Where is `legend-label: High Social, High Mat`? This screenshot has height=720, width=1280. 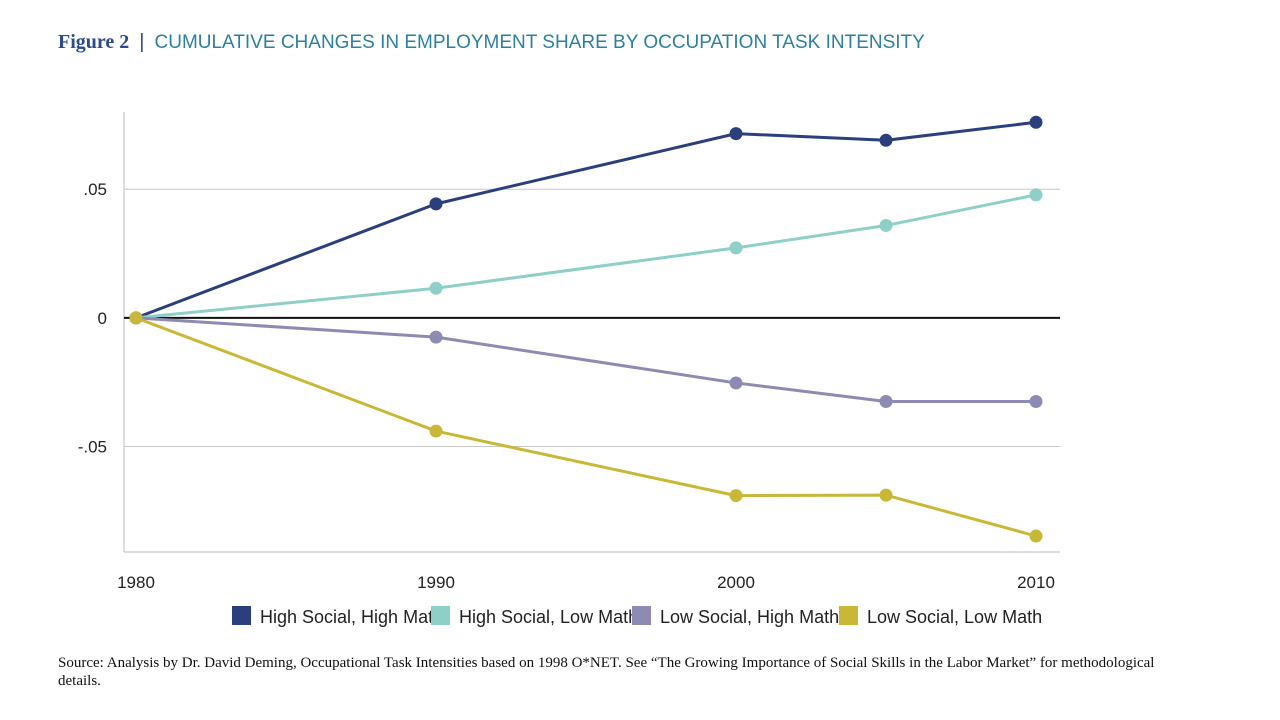
legend-label: High Social, High Mat is located at coordinates (346, 617).